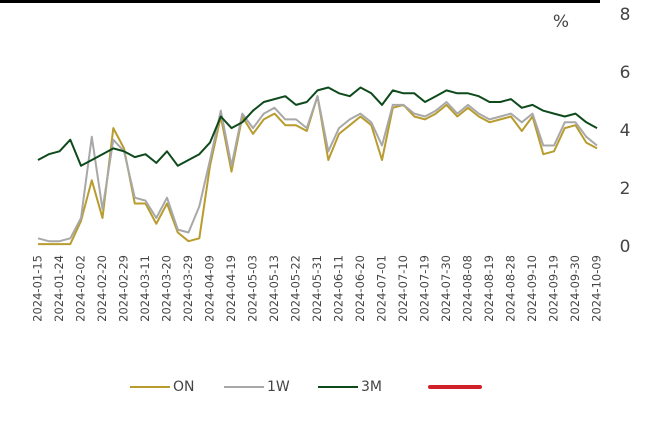 The height and width of the screenshot is (433, 645). I want to click on x-tick-label: 2024-07-30, so click(446, 288).